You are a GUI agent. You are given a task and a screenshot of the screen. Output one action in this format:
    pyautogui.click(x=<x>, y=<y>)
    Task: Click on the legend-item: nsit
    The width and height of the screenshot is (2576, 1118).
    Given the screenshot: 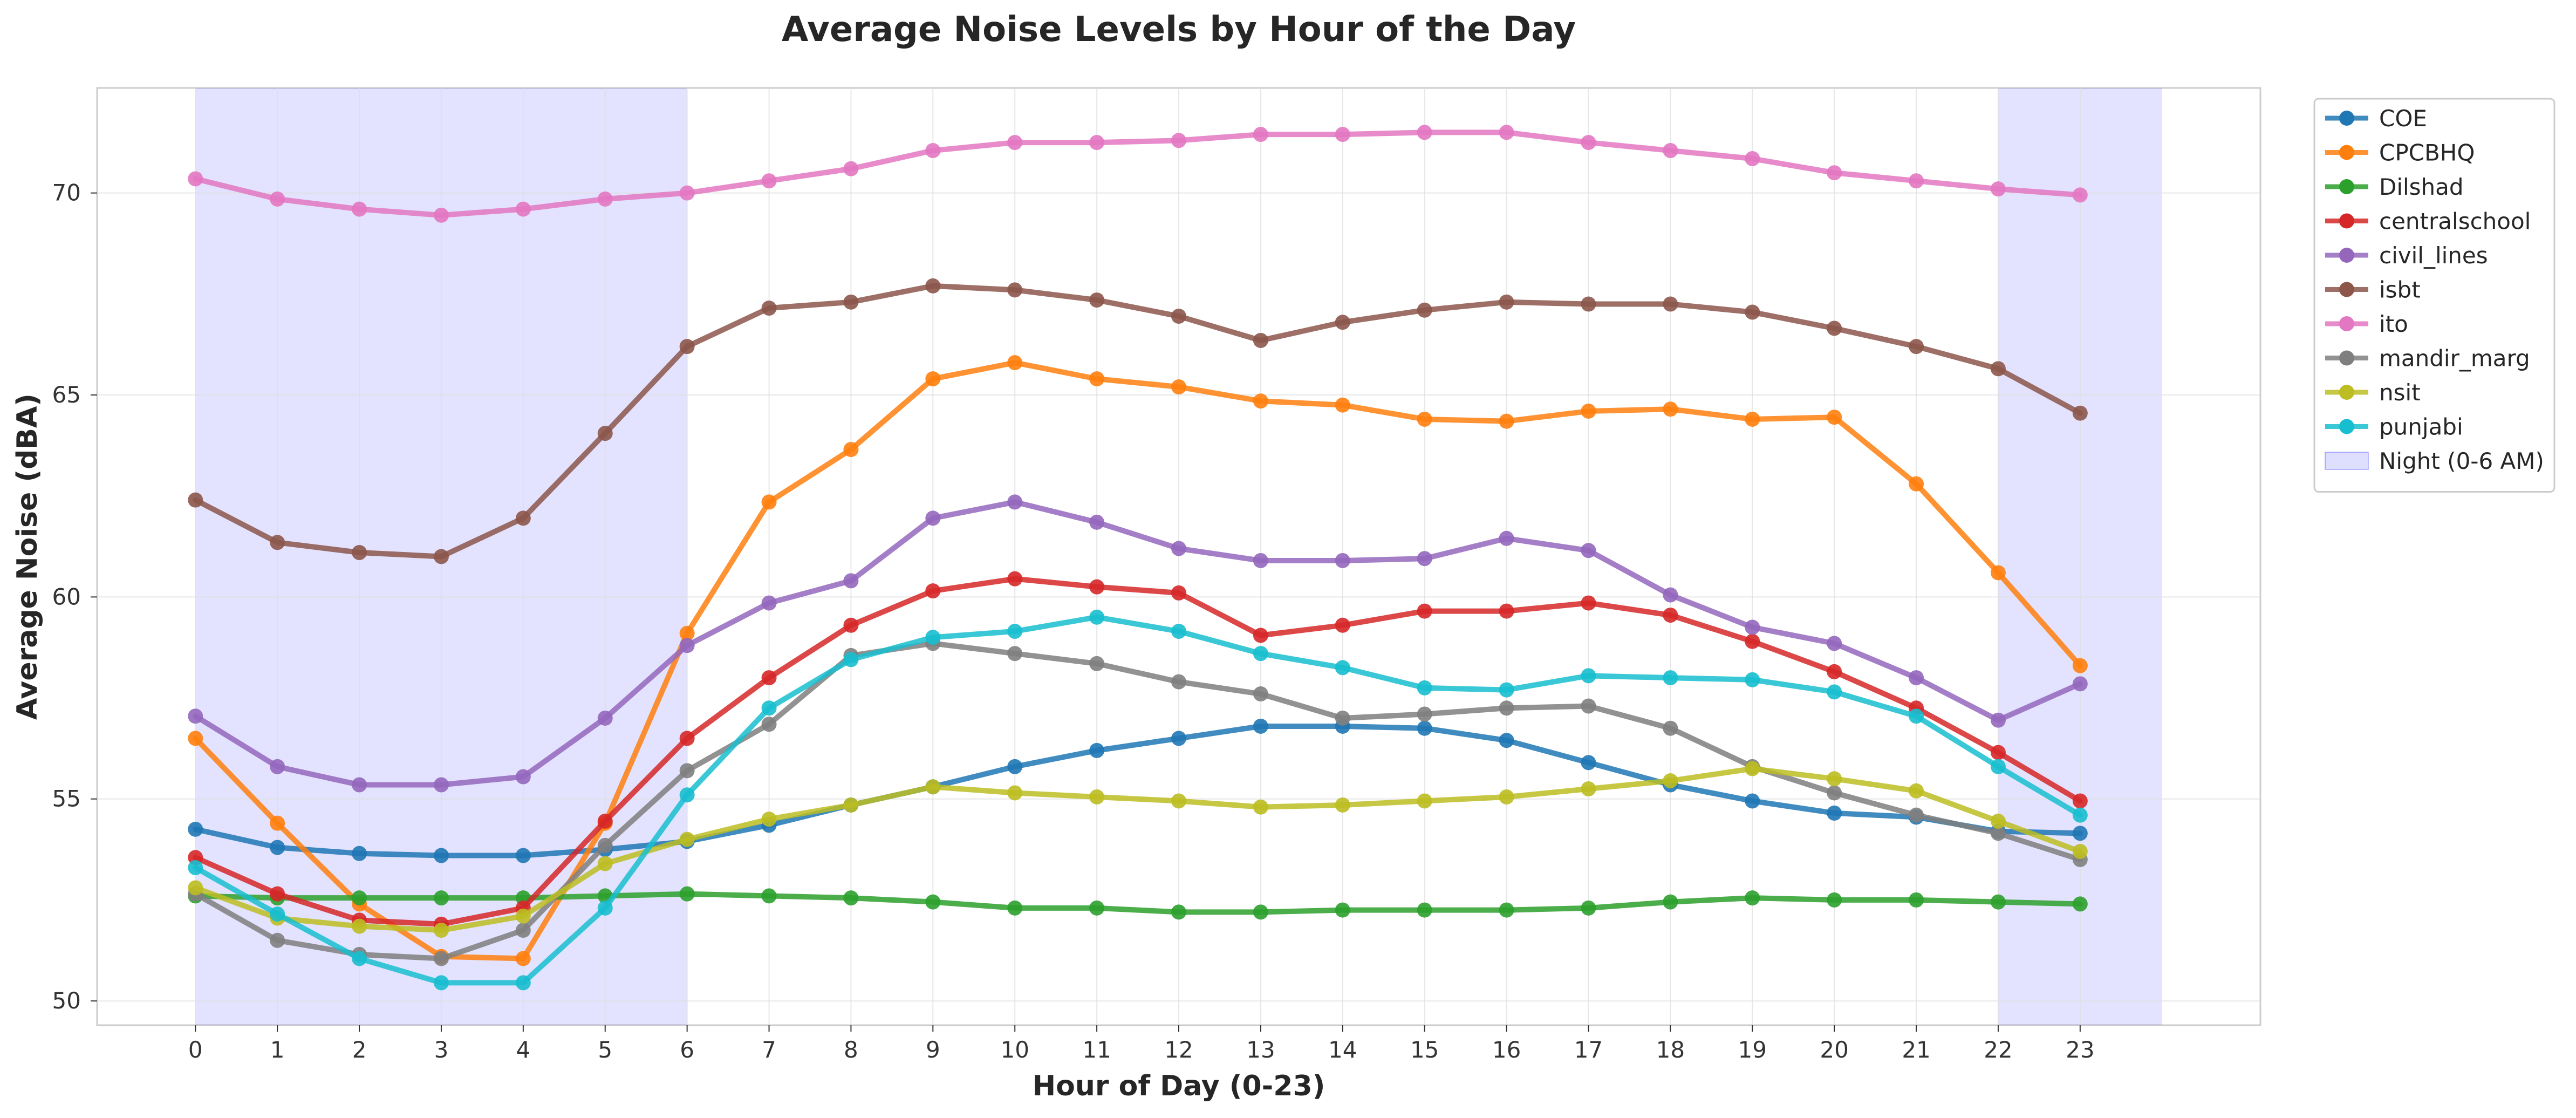 What is the action you would take?
    pyautogui.click(x=2373, y=392)
    